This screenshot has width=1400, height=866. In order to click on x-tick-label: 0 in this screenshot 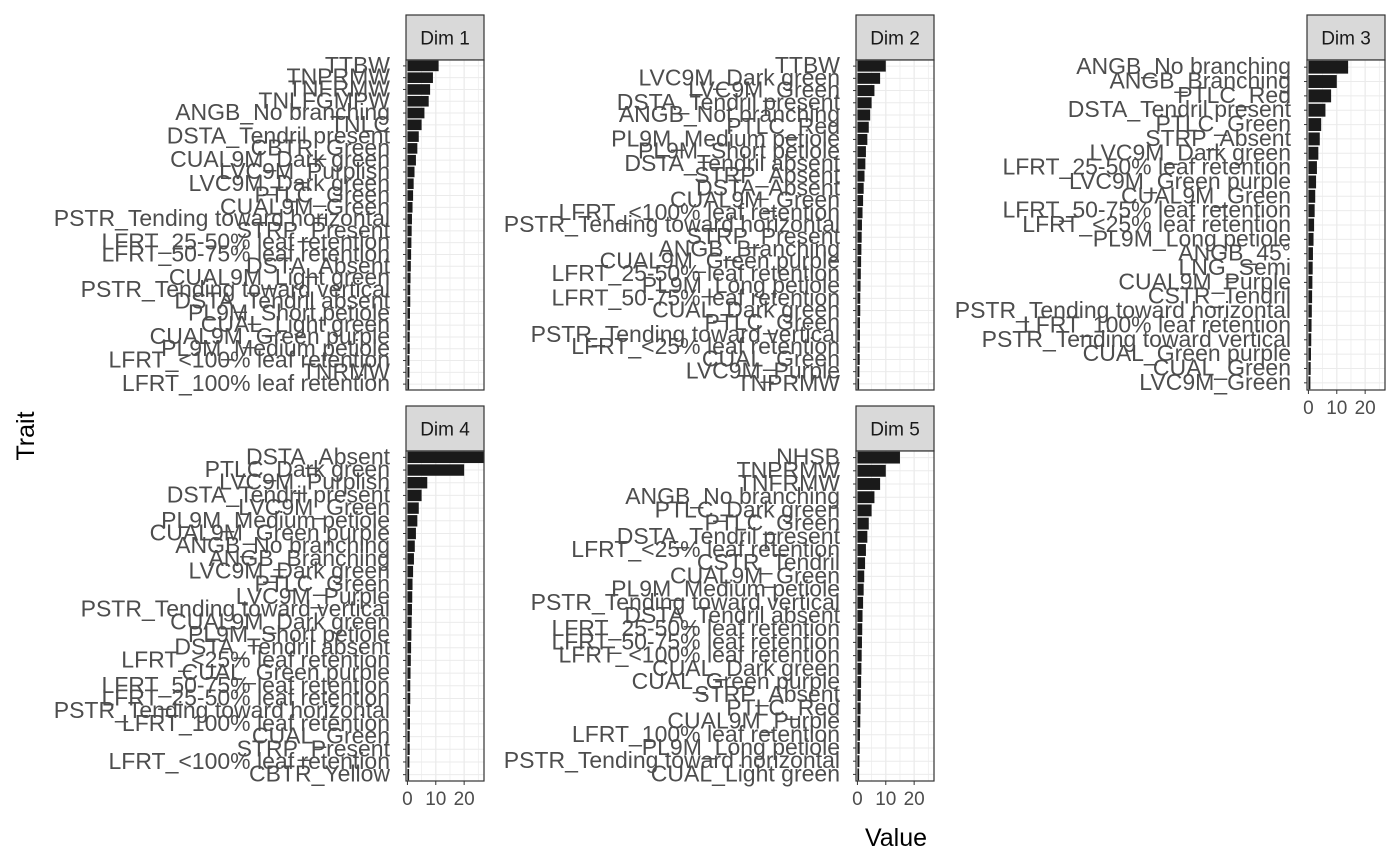, I will do `click(407, 799)`.